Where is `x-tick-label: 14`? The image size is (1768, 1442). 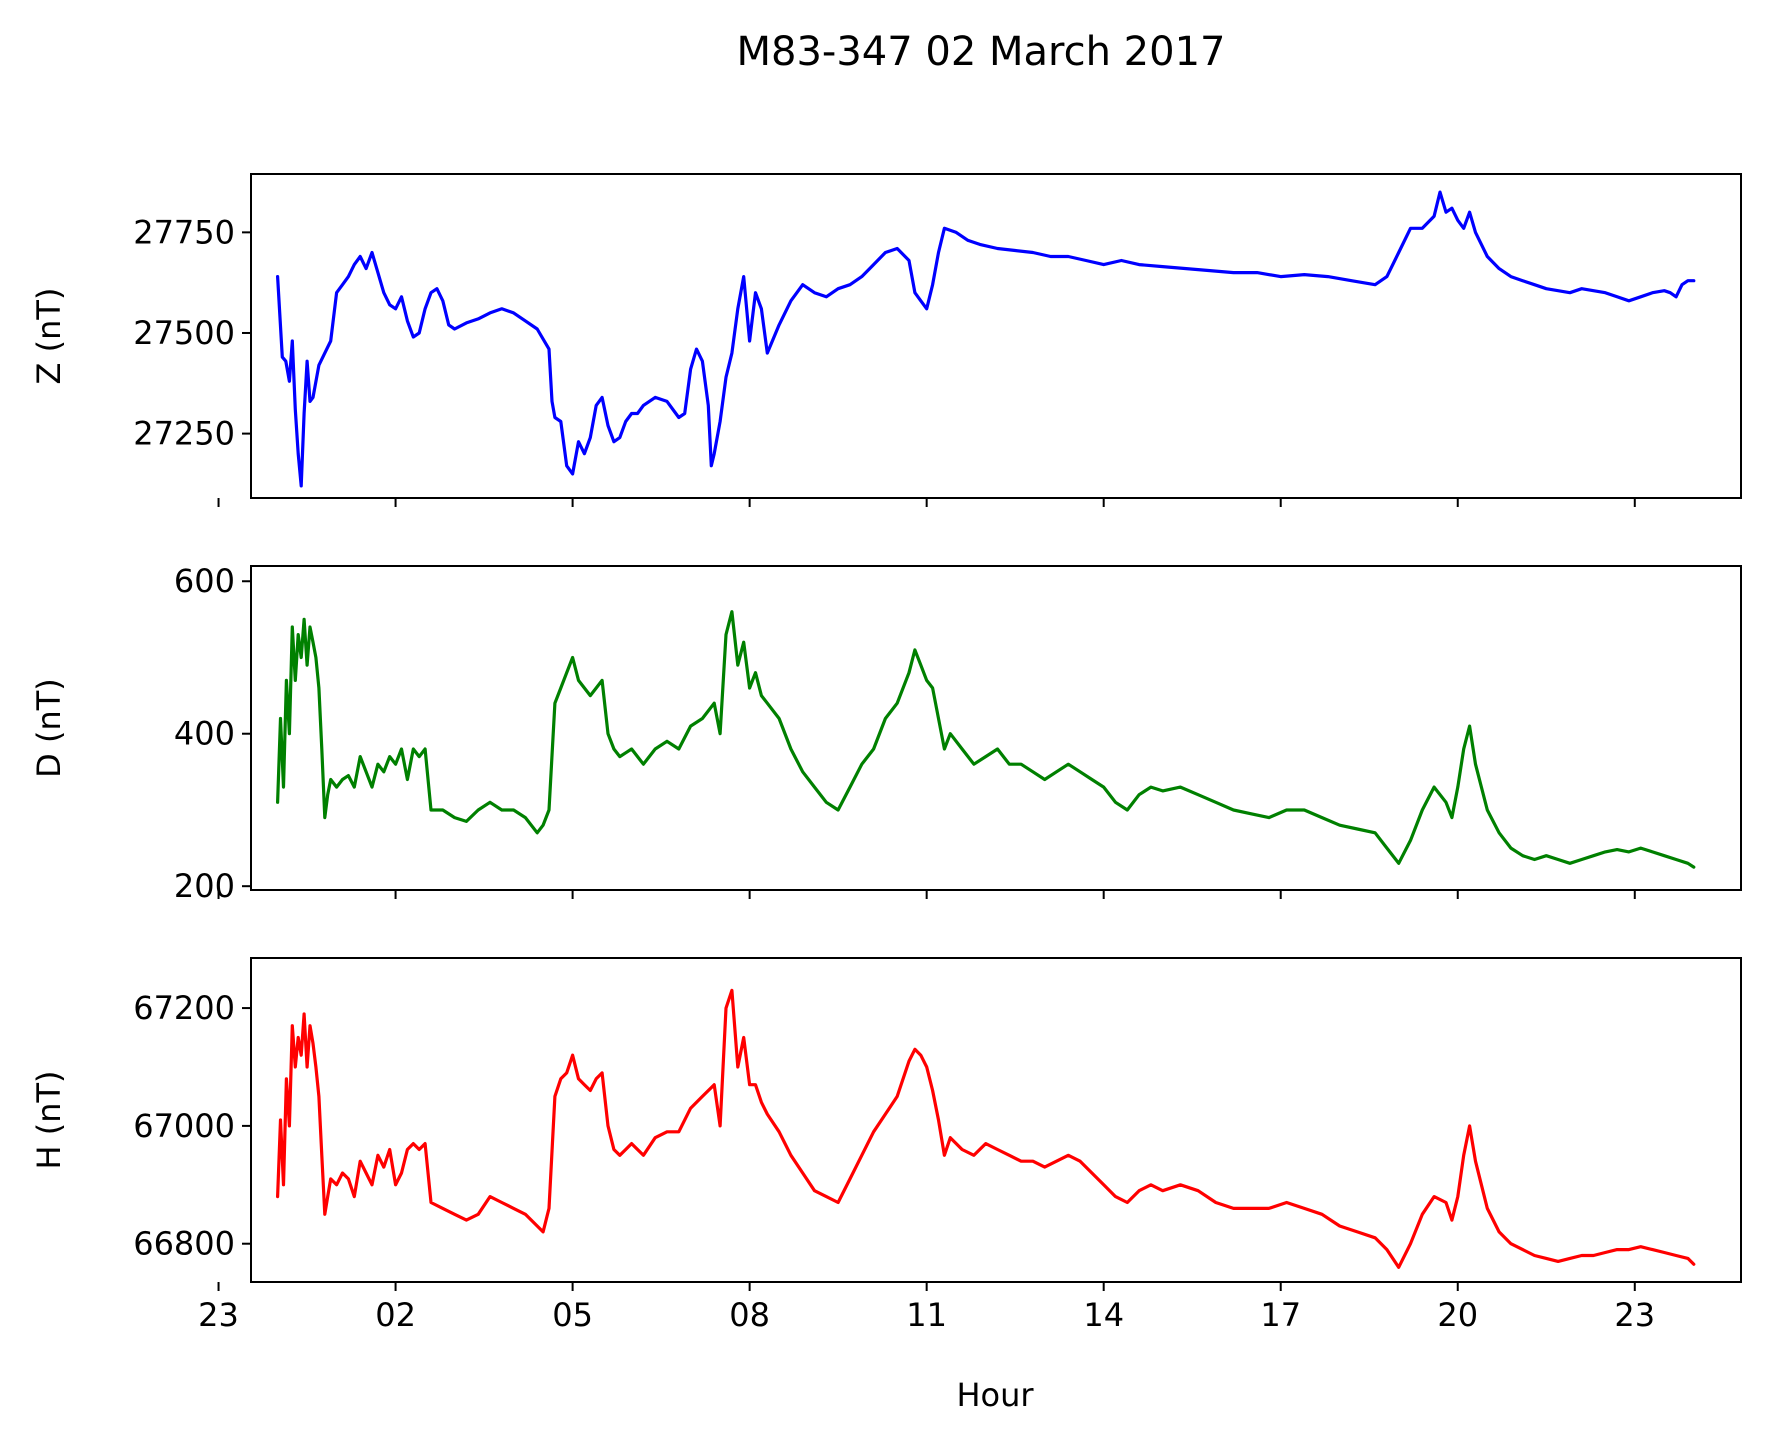 x-tick-label: 14 is located at coordinates (1103, 1315).